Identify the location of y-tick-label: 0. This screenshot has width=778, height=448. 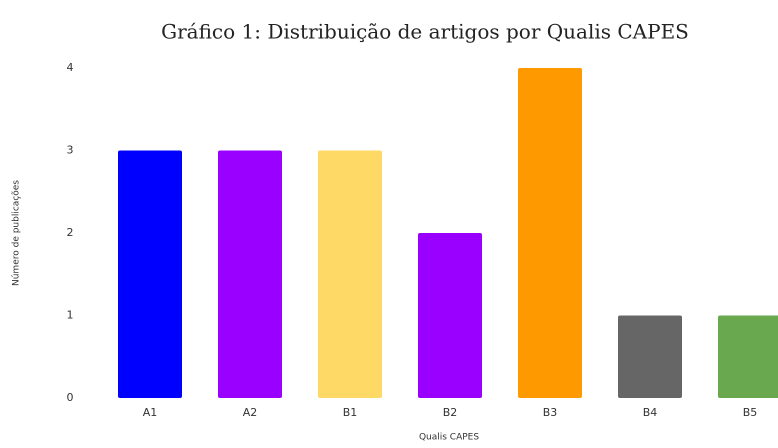
(70, 397).